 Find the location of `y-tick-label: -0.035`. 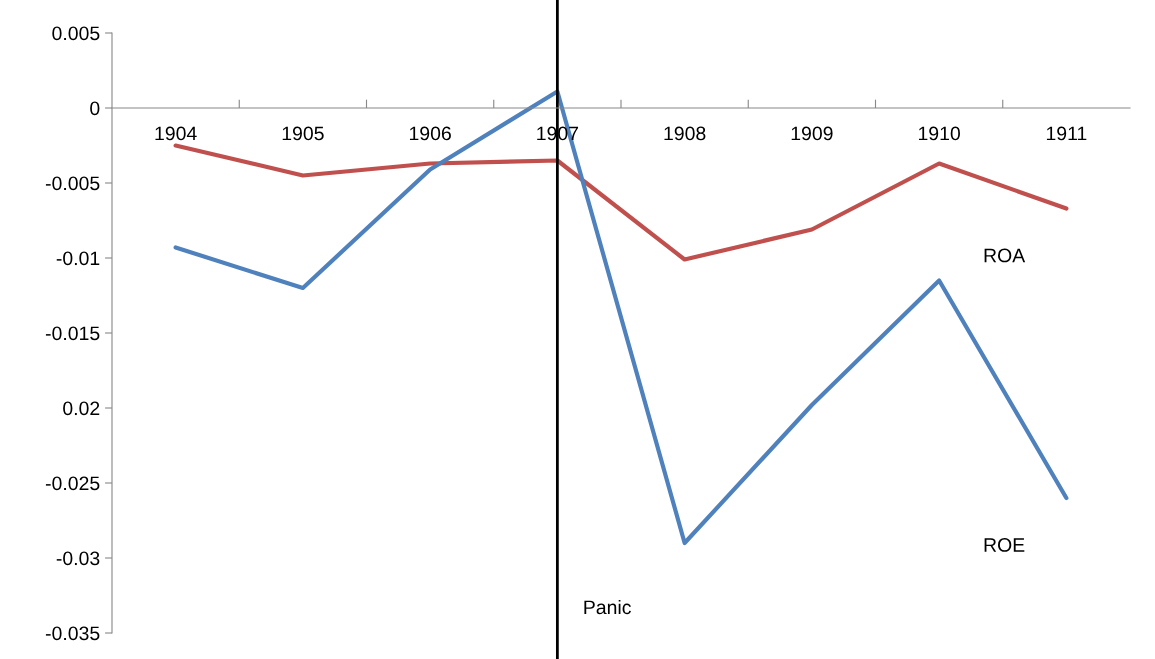

y-tick-label: -0.035 is located at coordinates (72, 633).